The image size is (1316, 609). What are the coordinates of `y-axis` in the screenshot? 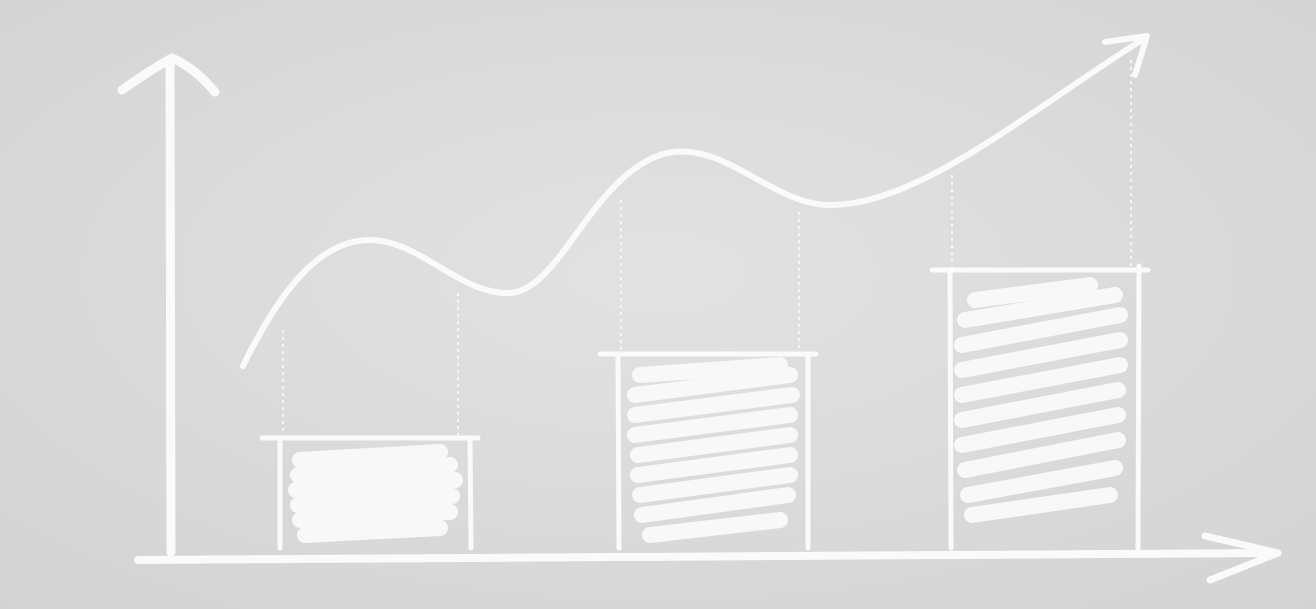 It's located at (170, 307).